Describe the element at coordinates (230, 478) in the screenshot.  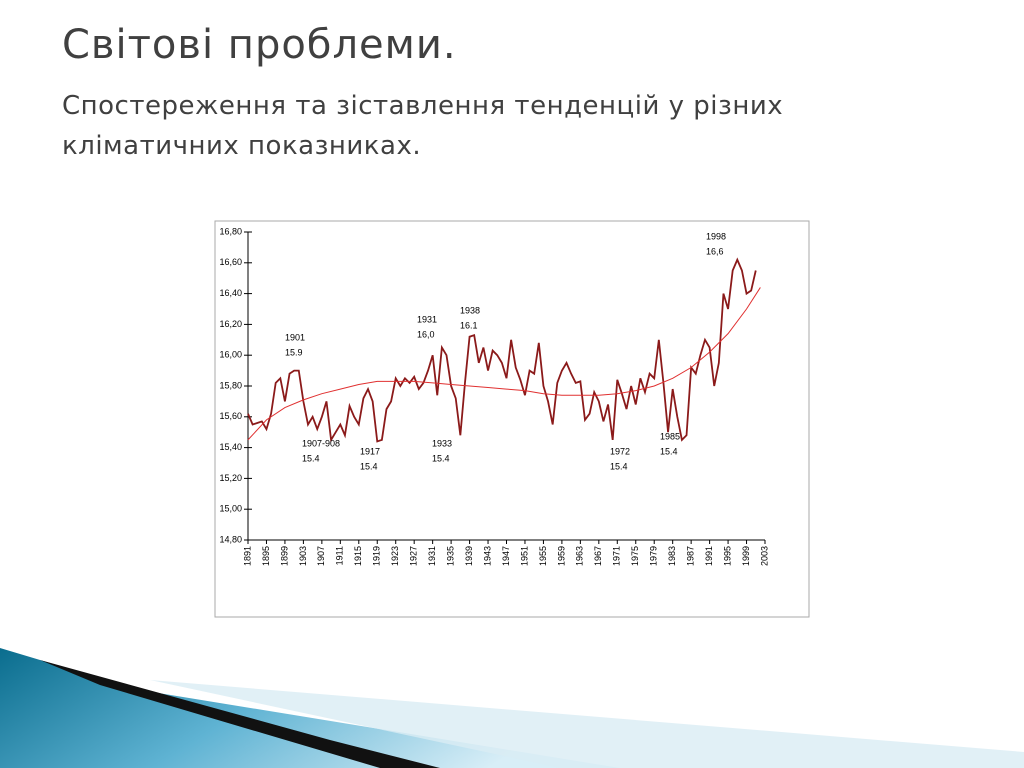
I see `y-tick-label: 15,20` at that location.